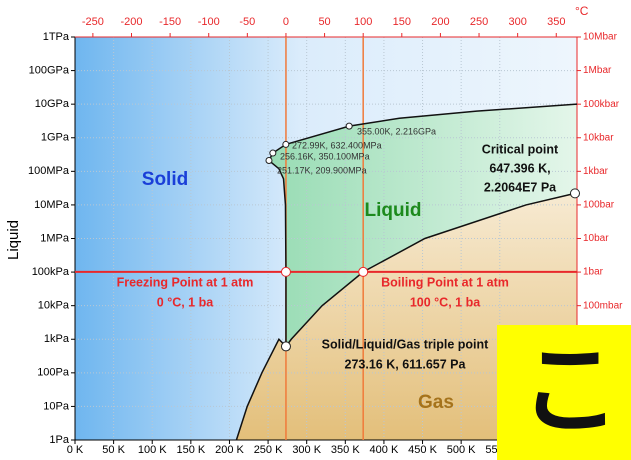  Describe the element at coordinates (517, 22) in the screenshot. I see `x2-tick-label: 300` at that location.